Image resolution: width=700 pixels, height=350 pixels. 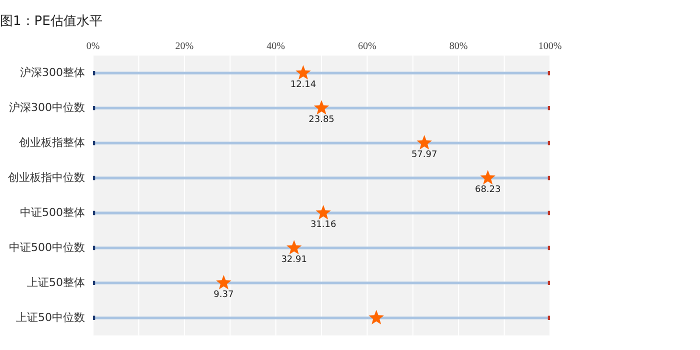 I want to click on x-tick-label: 20%, so click(x=184, y=46).